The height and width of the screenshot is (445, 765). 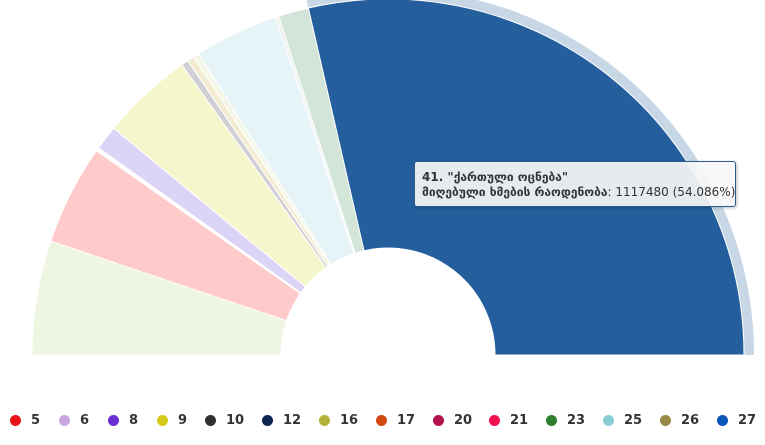 I want to click on legend-item: 8, so click(x=123, y=420).